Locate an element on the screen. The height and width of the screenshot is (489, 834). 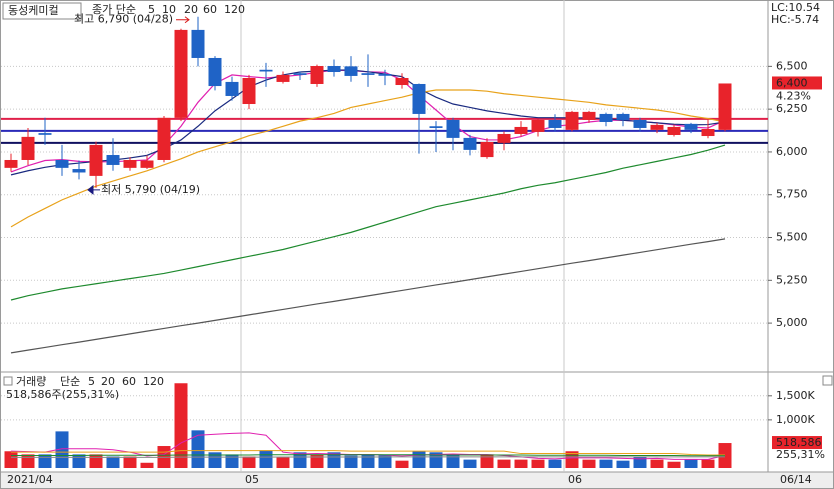
y-tick-label: 6,250 is located at coordinates (792, 108).